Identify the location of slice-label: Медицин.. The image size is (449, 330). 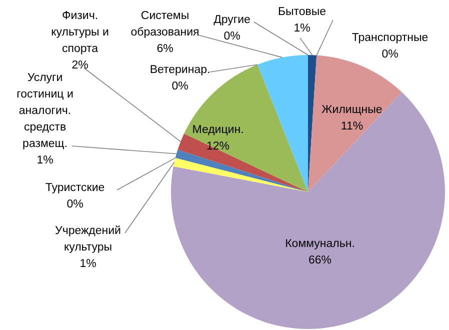
(218, 130).